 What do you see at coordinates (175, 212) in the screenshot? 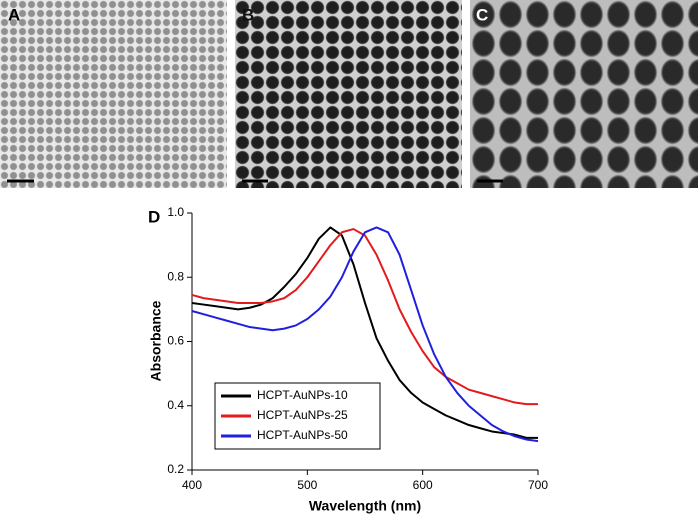
I see `y-tick-label: 1.0` at bounding box center [175, 212].